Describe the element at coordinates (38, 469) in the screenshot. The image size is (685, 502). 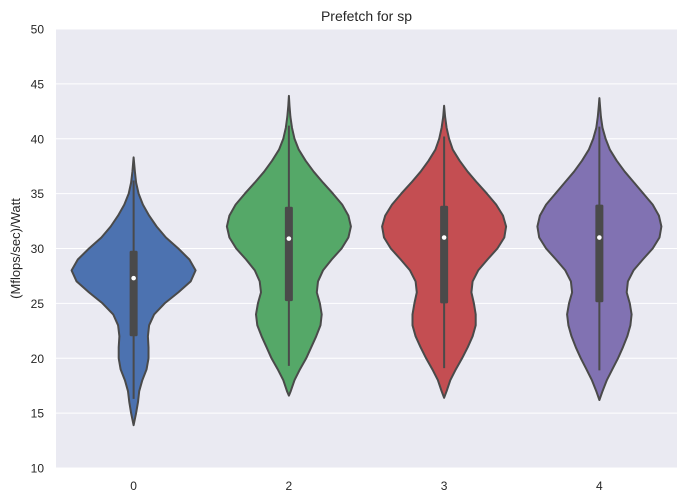
I see `y-tick-label: 10` at that location.